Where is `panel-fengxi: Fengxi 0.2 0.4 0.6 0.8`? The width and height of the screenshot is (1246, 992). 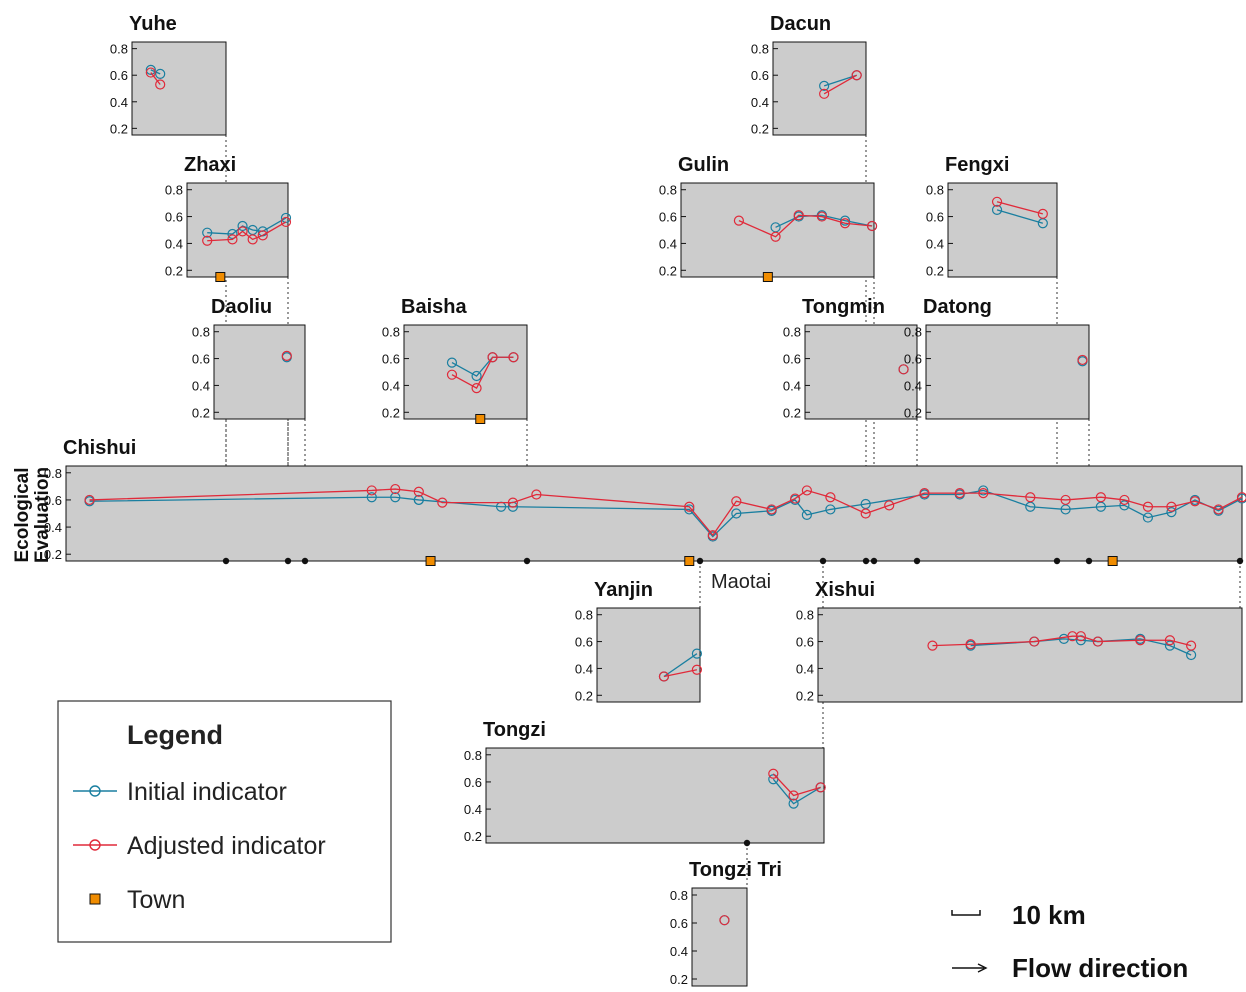 panel-fengxi: Fengxi 0.2 0.4 0.6 0.8 is located at coordinates (992, 216).